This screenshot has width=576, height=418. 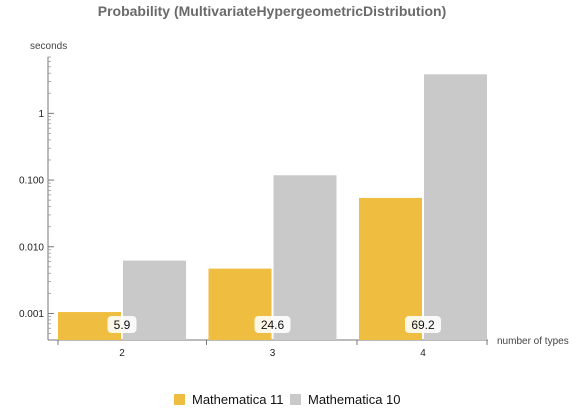 What do you see at coordinates (122, 353) in the screenshot?
I see `x-tick-label: 2` at bounding box center [122, 353].